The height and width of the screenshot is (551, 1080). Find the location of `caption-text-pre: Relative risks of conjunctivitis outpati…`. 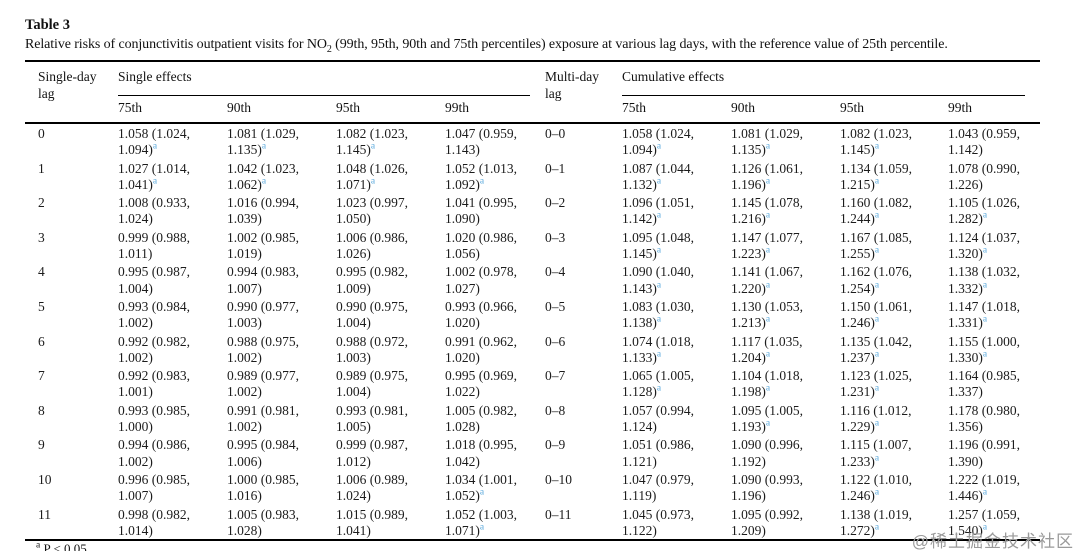

caption-text-pre: Relative risks of conjunctivitis outpati… is located at coordinates (176, 44).